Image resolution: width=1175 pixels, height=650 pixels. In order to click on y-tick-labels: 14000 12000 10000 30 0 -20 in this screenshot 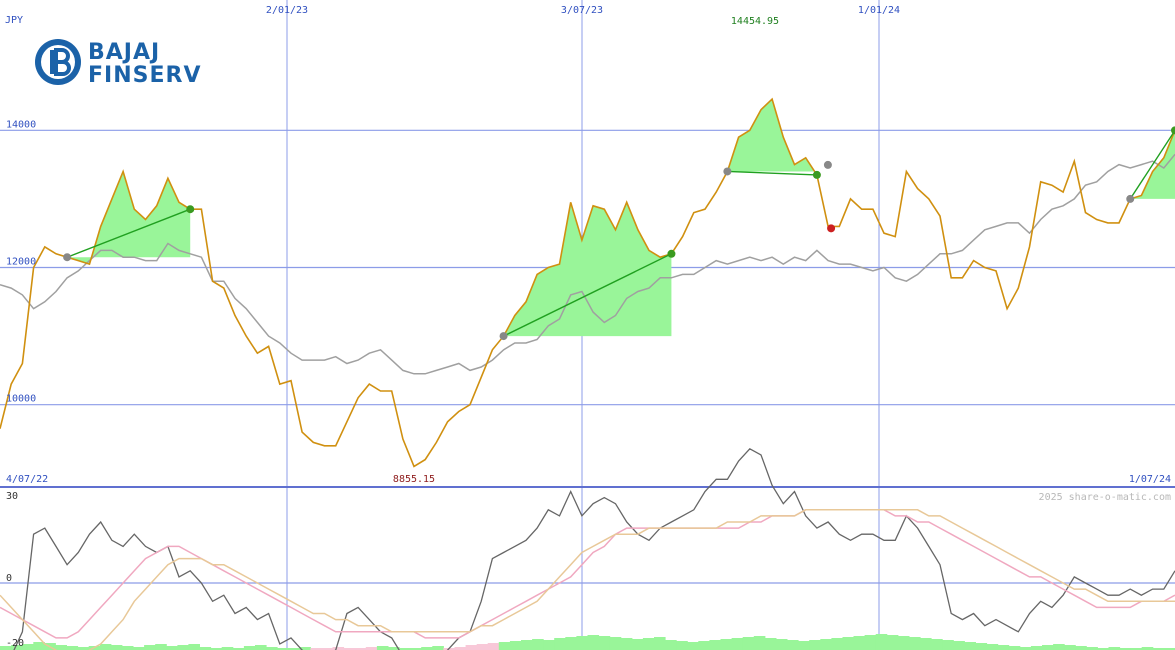, I will do `click(21, 384)`.